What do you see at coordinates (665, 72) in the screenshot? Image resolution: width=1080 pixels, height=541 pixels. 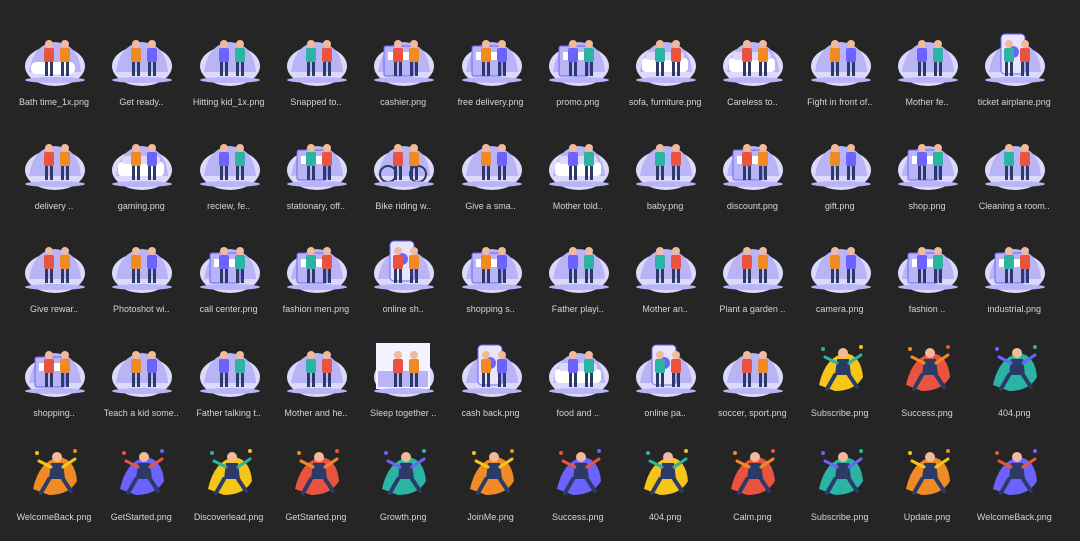 I see `file-tile: sofa, furniture.png` at bounding box center [665, 72].